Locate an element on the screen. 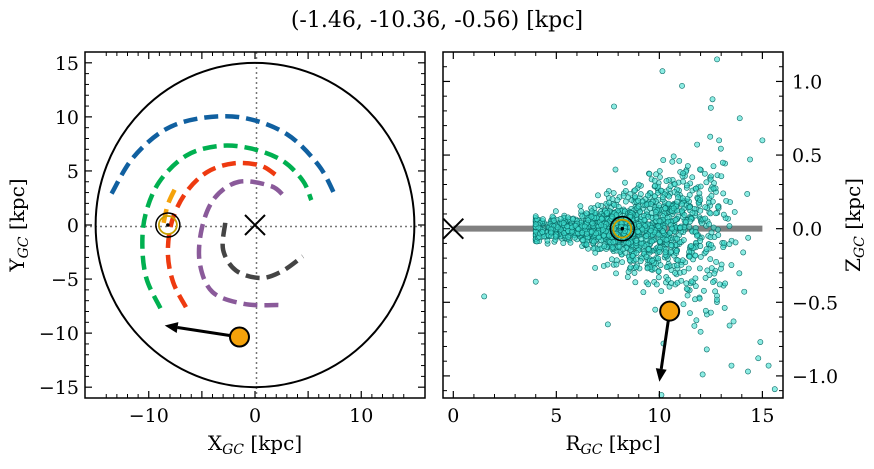  xy-ytick-label: −5 is located at coordinates (65, 280).